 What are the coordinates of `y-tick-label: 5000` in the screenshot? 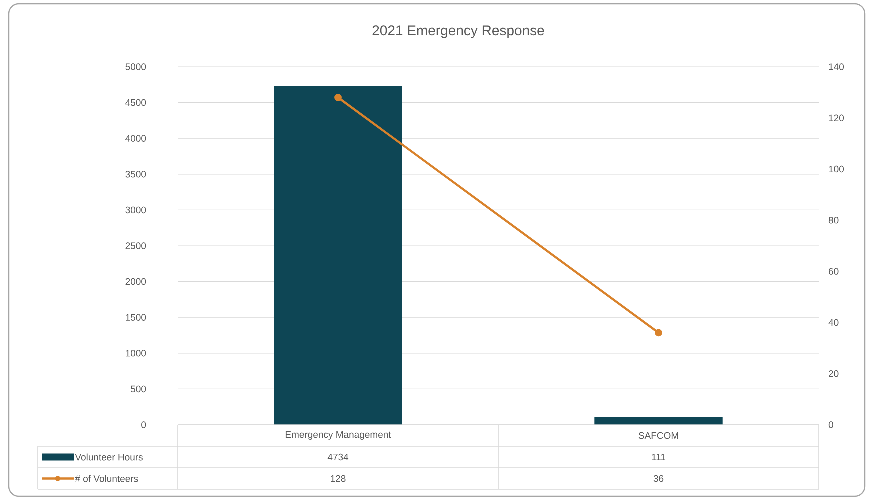 It's located at (136, 67).